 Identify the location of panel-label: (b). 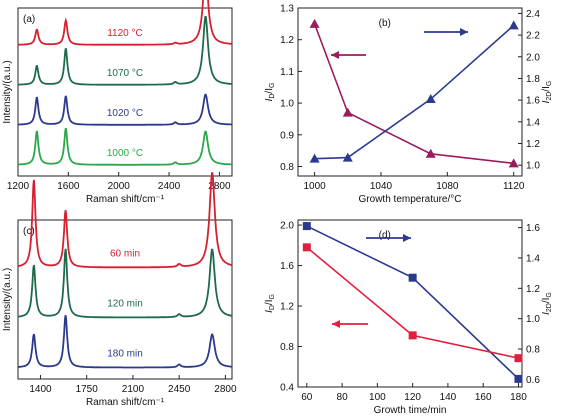
(385, 23).